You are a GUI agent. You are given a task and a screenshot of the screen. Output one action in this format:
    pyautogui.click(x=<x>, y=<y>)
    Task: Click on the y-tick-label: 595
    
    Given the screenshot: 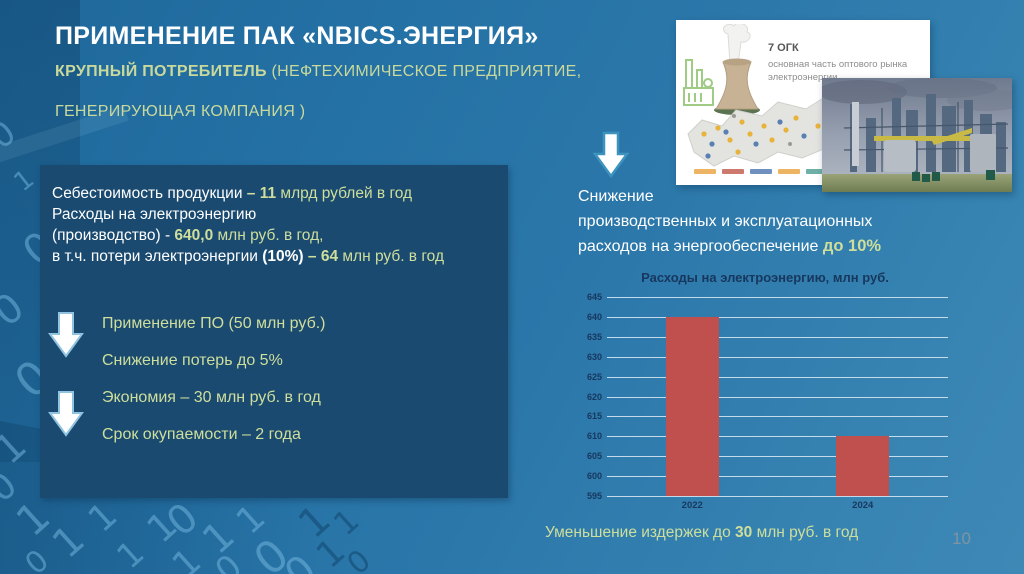 What is the action you would take?
    pyautogui.click(x=594, y=496)
    